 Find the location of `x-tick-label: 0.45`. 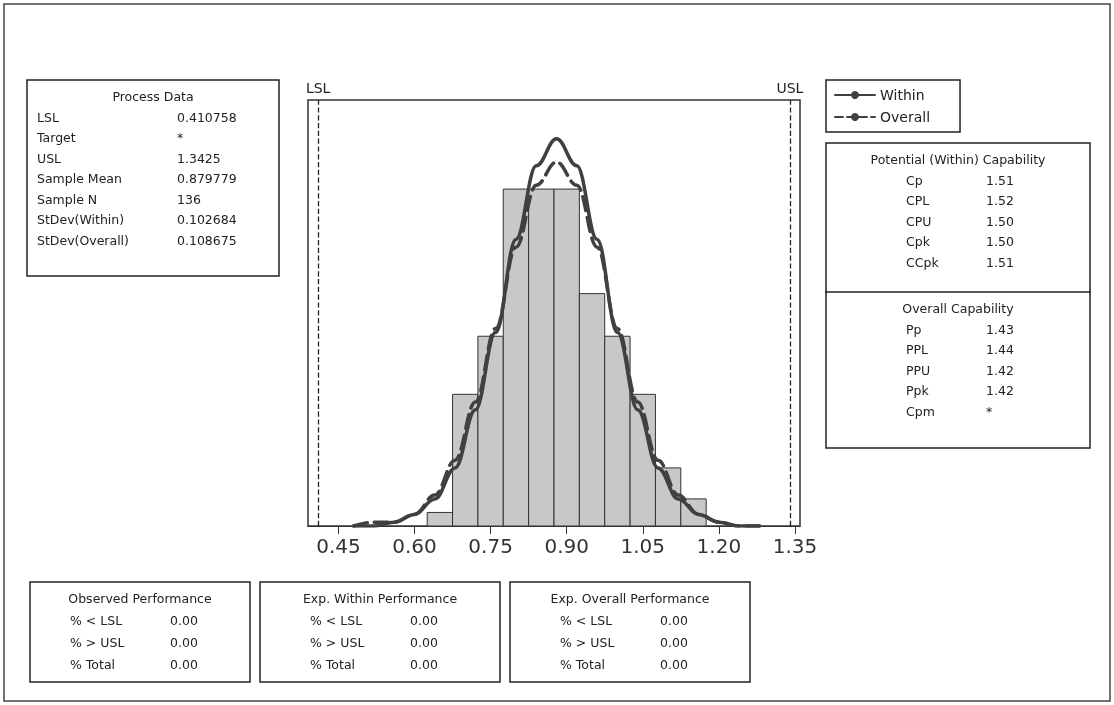

x-tick-label: 0.45 is located at coordinates (338, 546).